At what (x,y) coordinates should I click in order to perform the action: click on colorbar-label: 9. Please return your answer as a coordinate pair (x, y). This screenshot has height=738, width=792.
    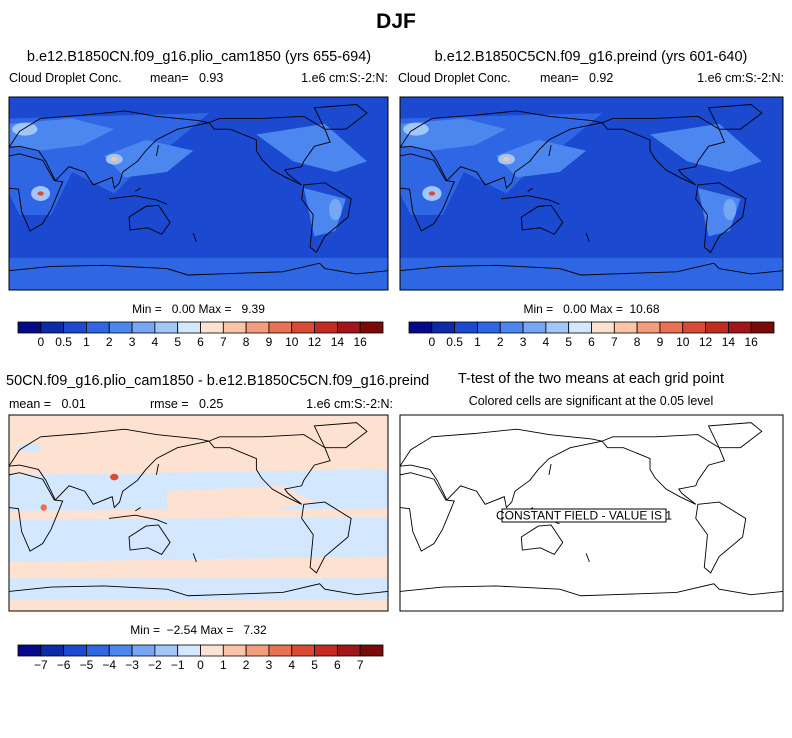
    Looking at the image, I should click on (660, 342).